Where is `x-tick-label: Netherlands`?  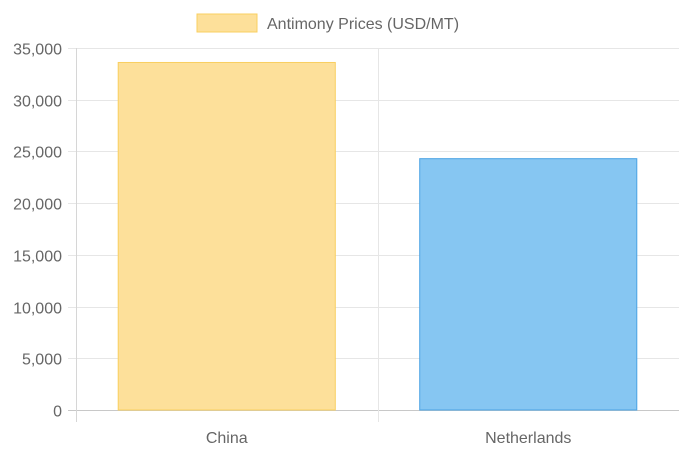 x-tick-label: Netherlands is located at coordinates (528, 438).